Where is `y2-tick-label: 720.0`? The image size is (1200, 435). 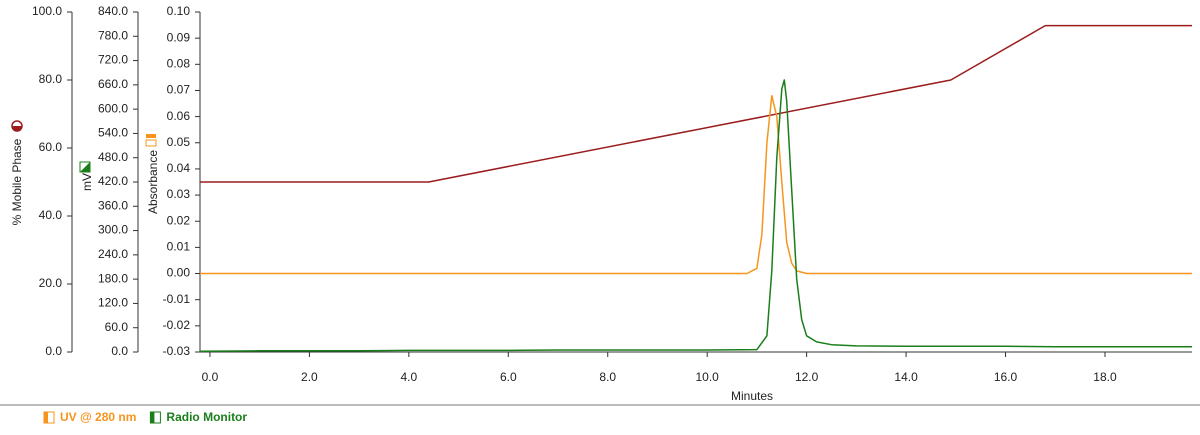
y2-tick-label: 720.0 is located at coordinates (113, 60).